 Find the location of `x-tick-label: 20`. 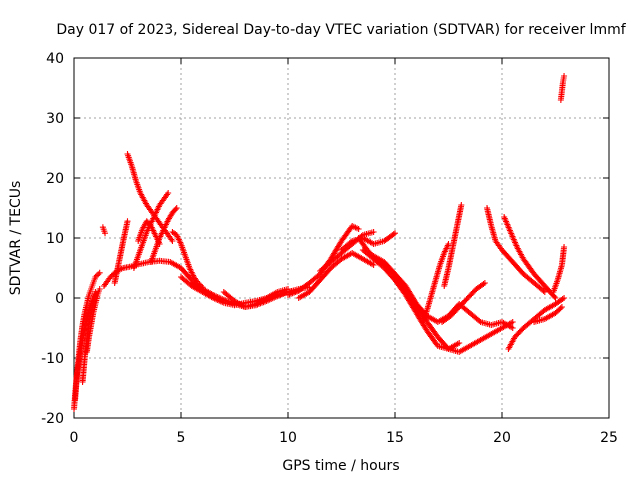

x-tick-label: 20 is located at coordinates (502, 438).